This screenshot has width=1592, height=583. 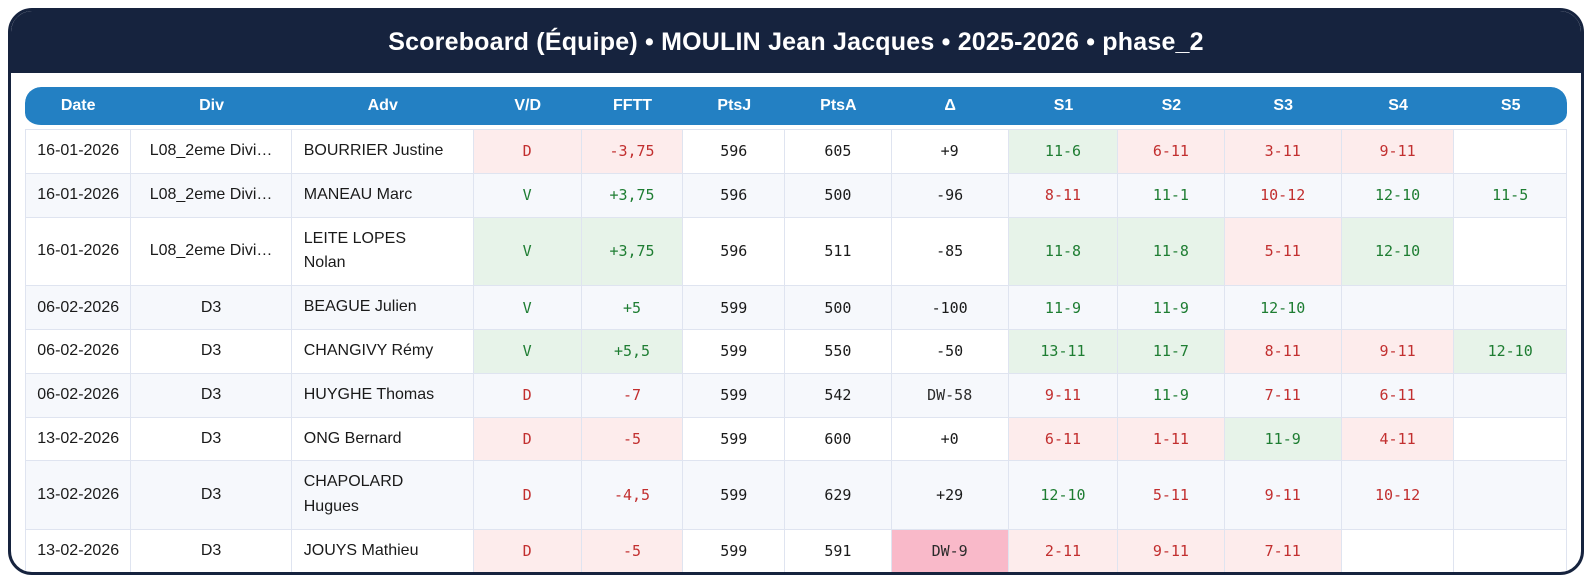 What do you see at coordinates (1398, 195) in the screenshot?
I see `set-4-cell: 12-10` at bounding box center [1398, 195].